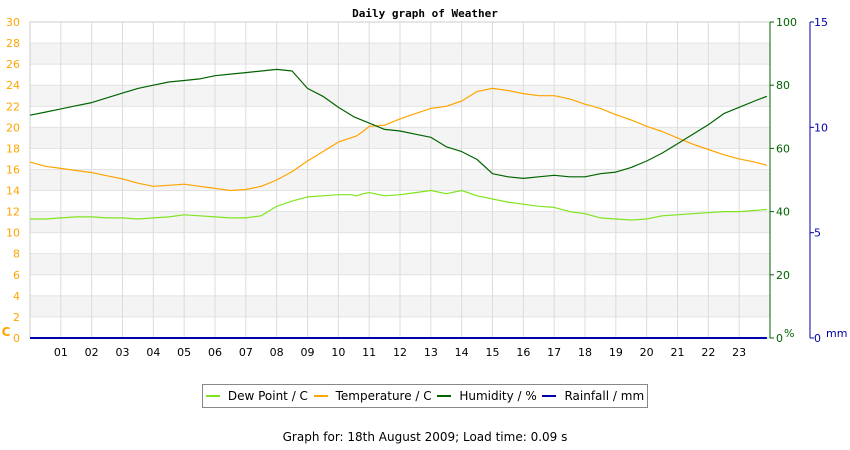  What do you see at coordinates (16, 254) in the screenshot?
I see `y-tick-label-left: 8` at bounding box center [16, 254].